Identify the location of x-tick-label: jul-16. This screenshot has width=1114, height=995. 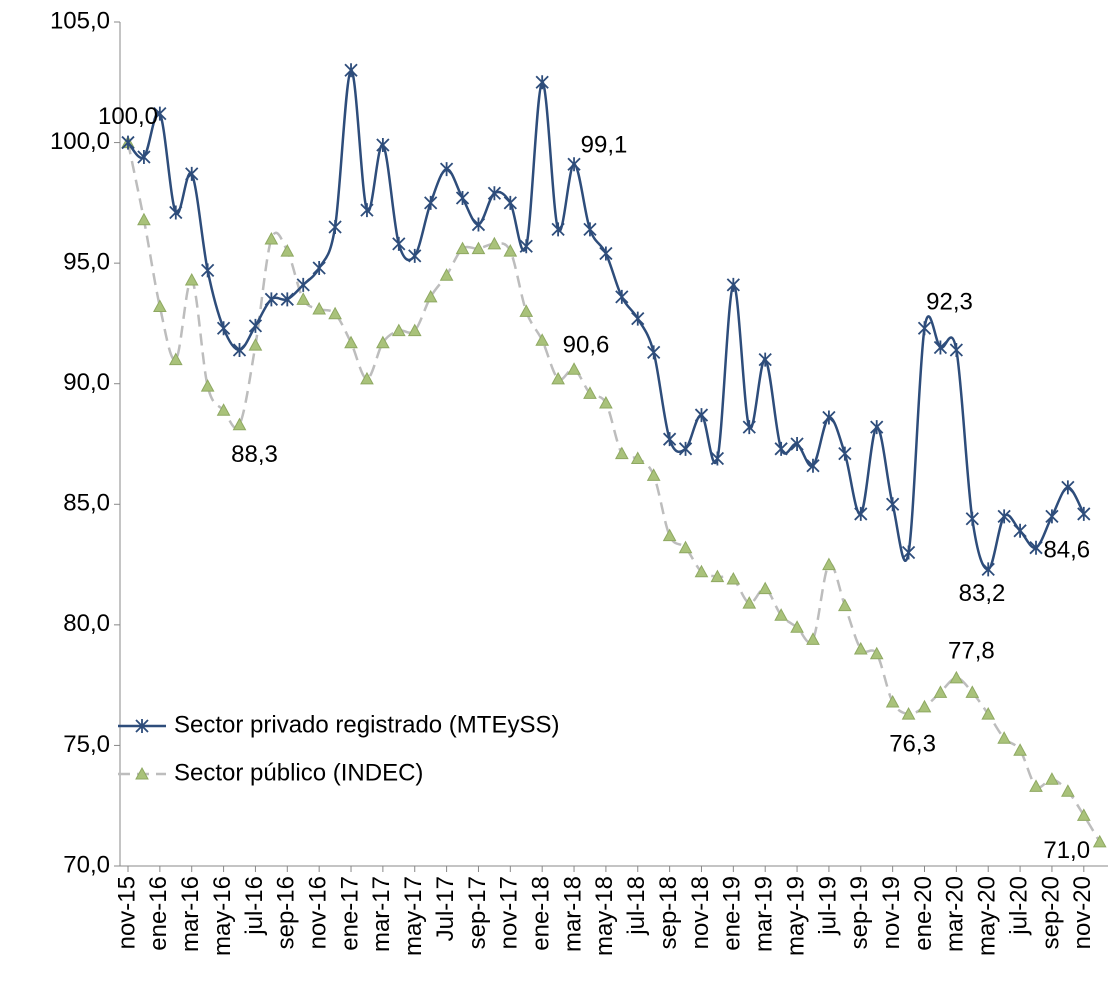
(254, 906).